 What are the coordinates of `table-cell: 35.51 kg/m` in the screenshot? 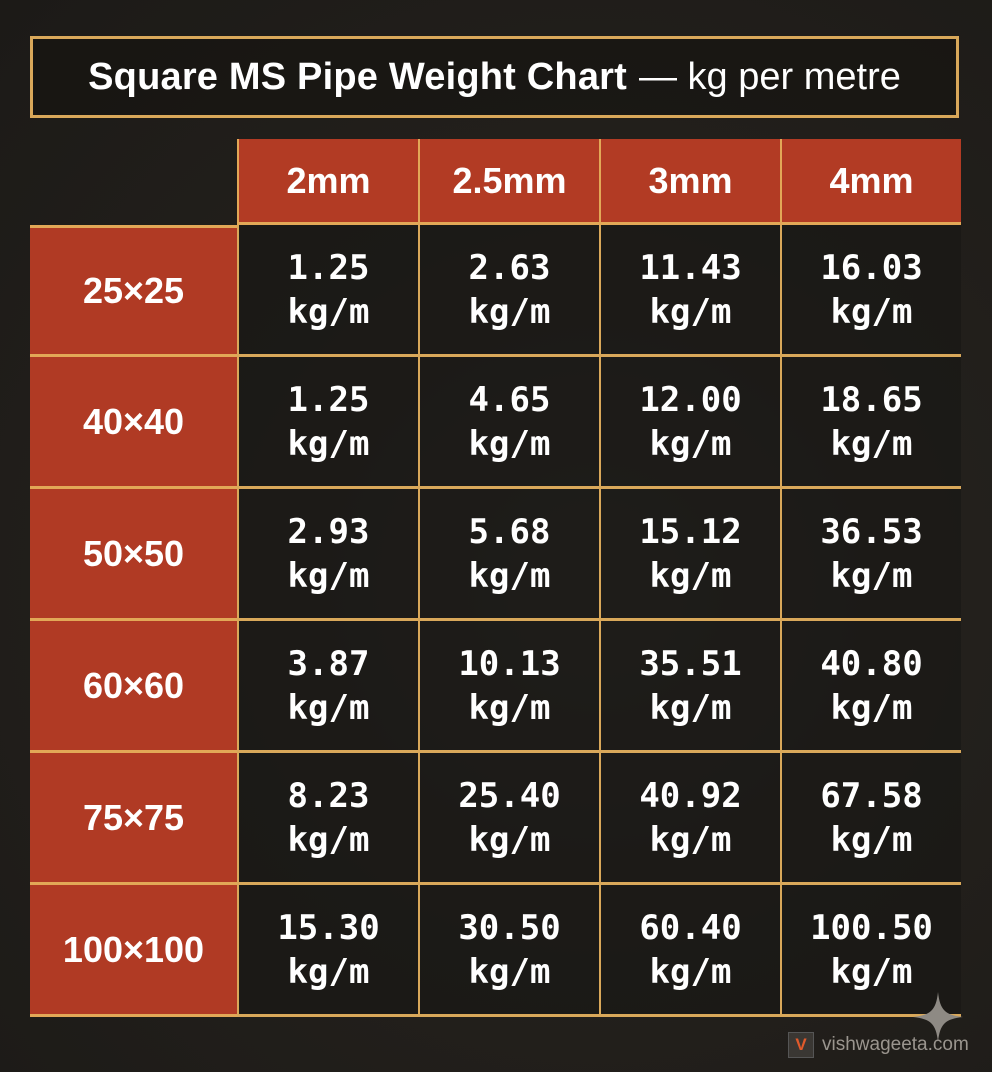 It's located at (689, 687).